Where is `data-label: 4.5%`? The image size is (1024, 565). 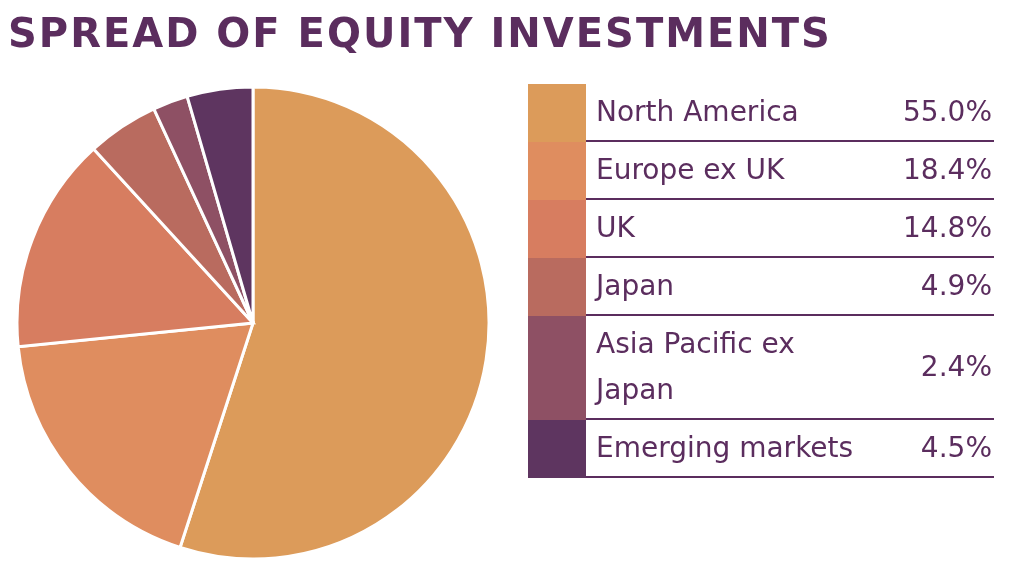
data-label: 4.5% is located at coordinates (956, 448).